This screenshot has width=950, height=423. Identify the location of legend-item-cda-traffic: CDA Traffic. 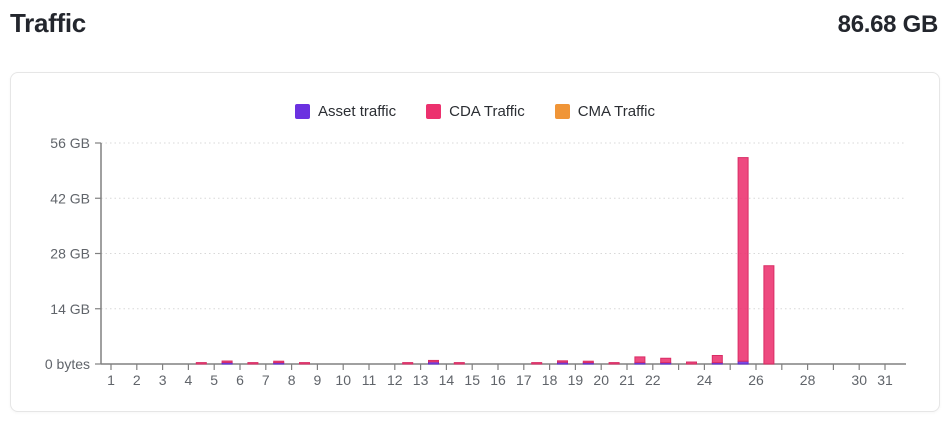
(475, 111).